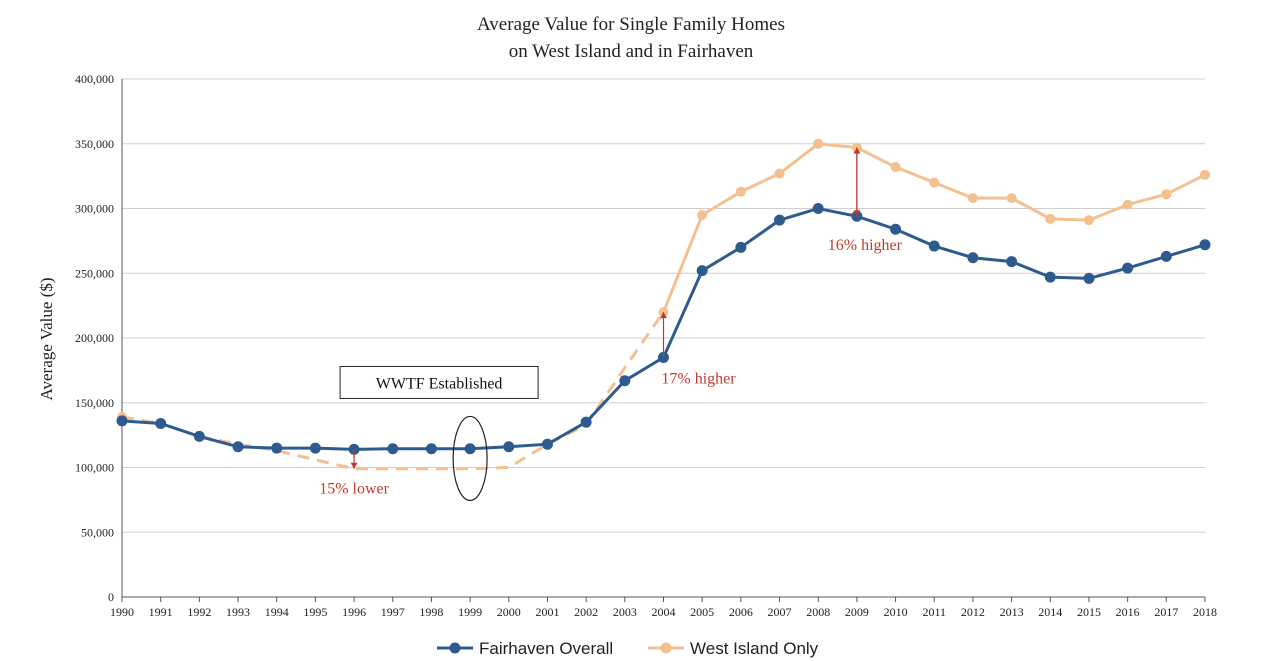 The image size is (1263, 661). What do you see at coordinates (94, 144) in the screenshot?
I see `y-tick-label: 350,000` at bounding box center [94, 144].